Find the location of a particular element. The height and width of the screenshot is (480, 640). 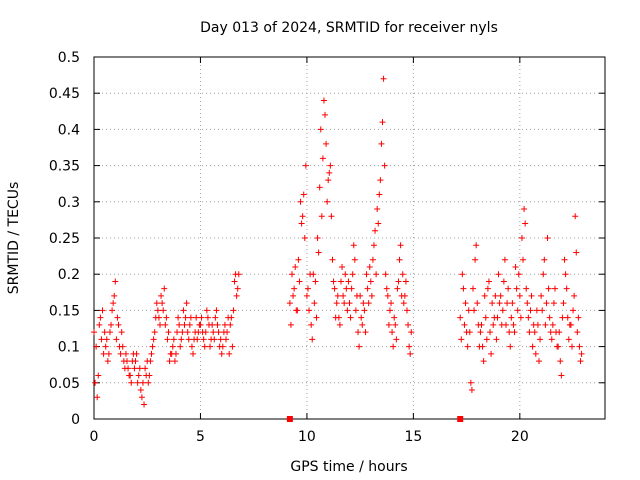

y-tick-label: 0.2 is located at coordinates (69, 275).